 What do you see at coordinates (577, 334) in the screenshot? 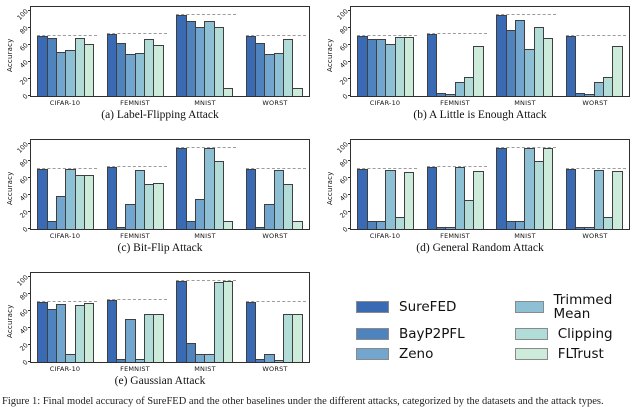
I see `legend-item-clipping: Clipping` at bounding box center [577, 334].